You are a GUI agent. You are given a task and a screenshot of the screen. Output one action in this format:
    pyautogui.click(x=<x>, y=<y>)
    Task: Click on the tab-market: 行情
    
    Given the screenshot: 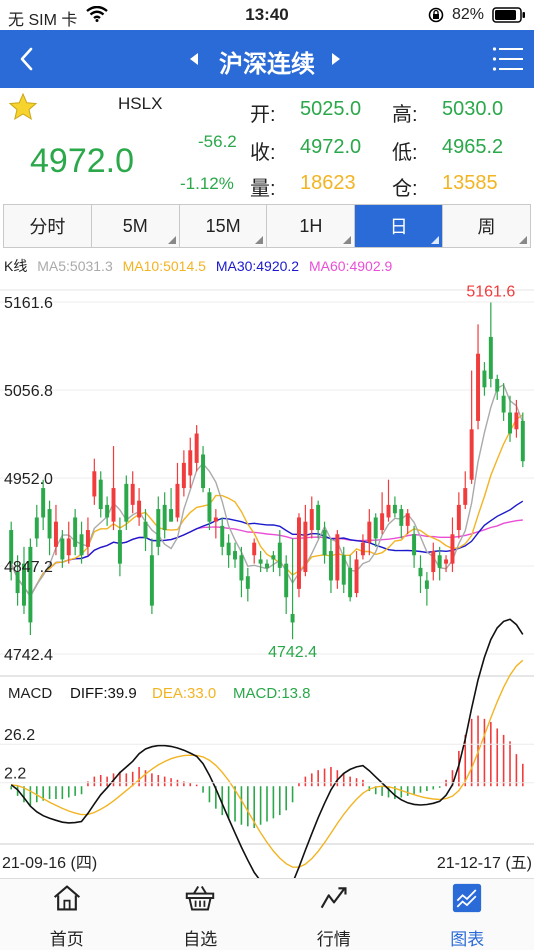 What is the action you would take?
    pyautogui.click(x=334, y=914)
    